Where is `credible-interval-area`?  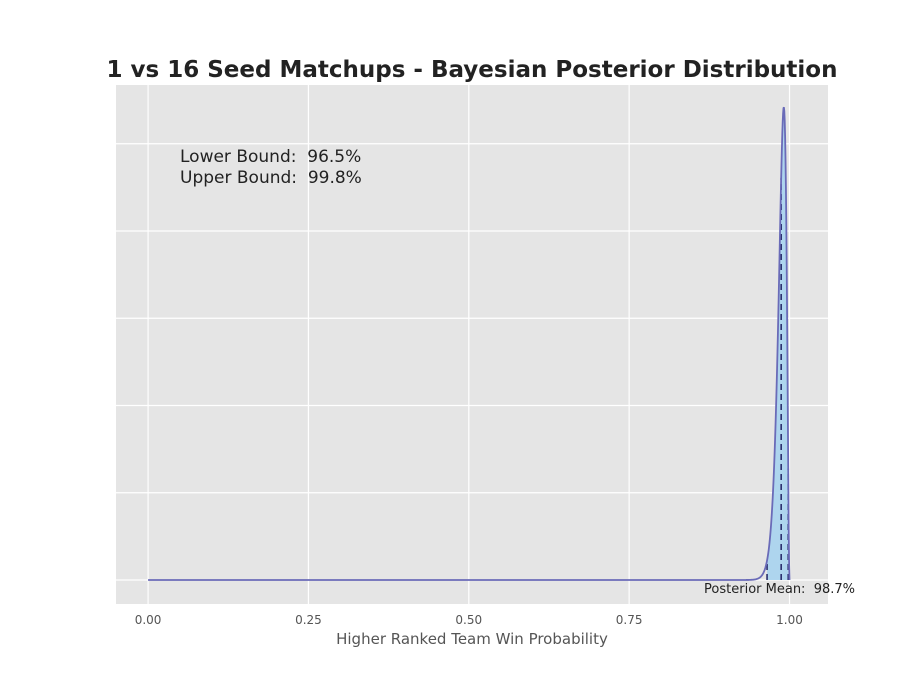
credible-interval-area is located at coordinates (778, 343).